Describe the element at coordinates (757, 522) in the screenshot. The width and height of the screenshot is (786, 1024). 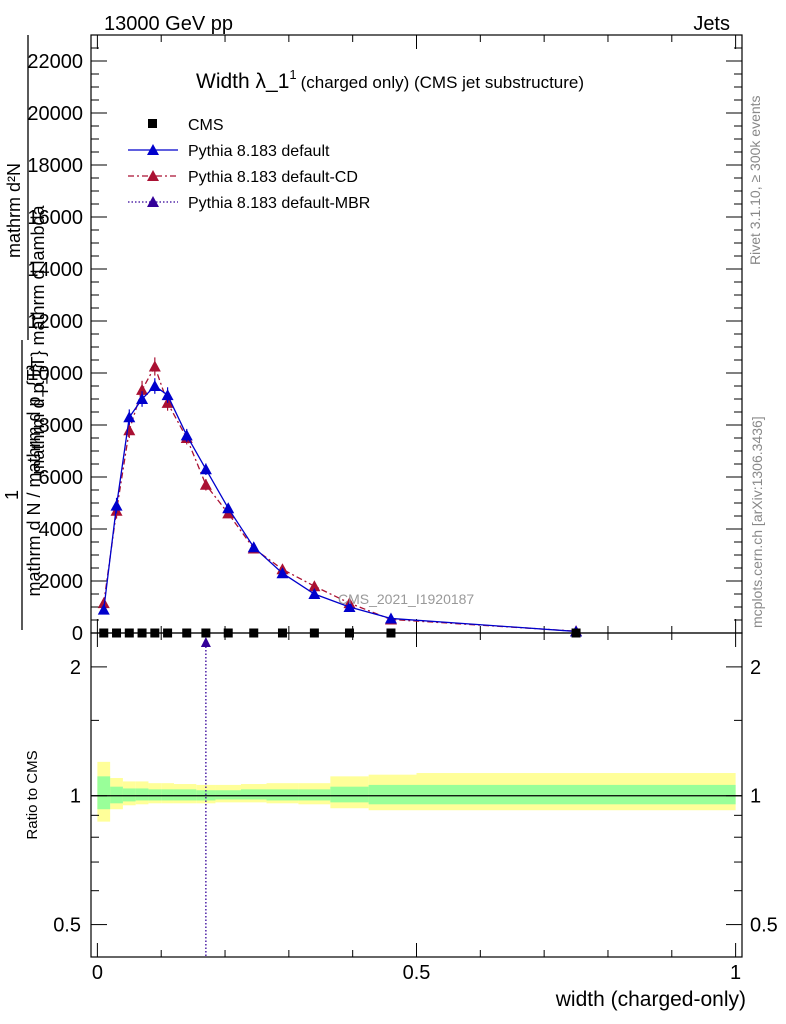
I see `mcplots-label: mcplots.cern.ch [arXiv:1306.3436]` at that location.